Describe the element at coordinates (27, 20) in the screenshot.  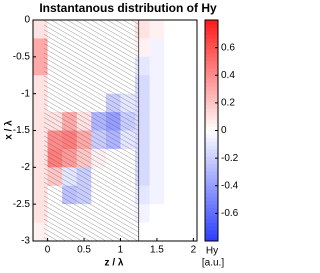
I see `y-tick-label: 0` at that location.